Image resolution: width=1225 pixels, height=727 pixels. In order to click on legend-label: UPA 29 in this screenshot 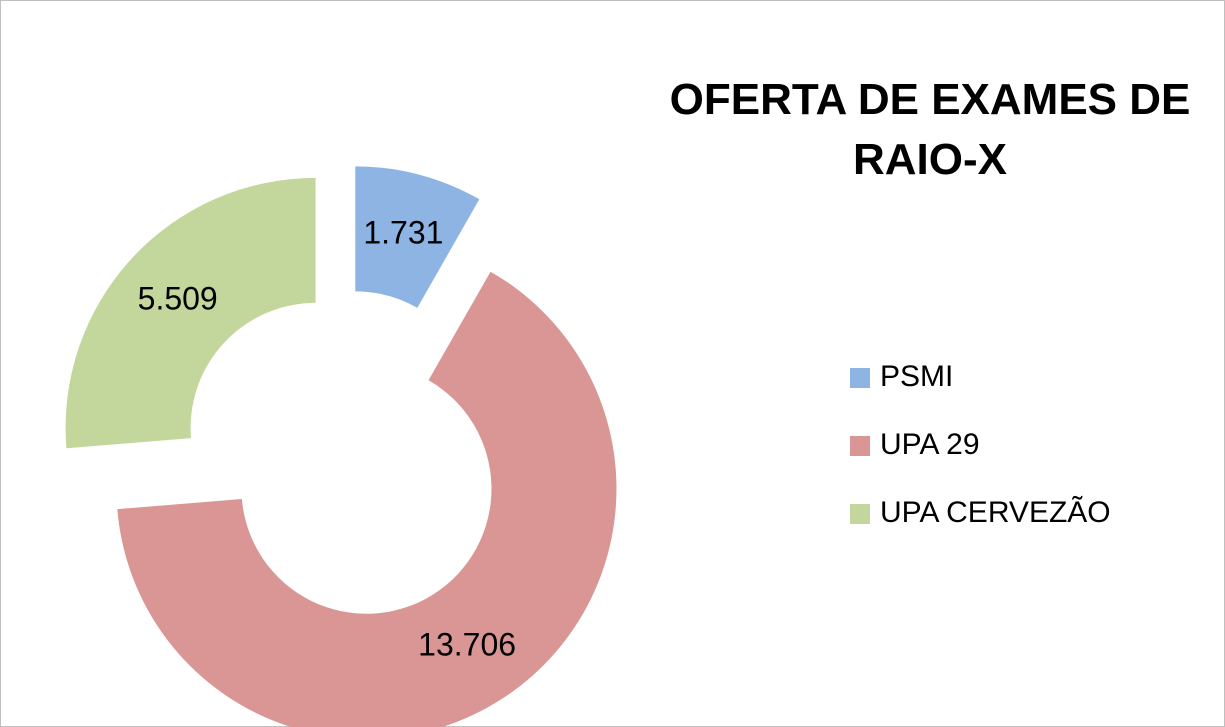, I will do `click(930, 444)`.